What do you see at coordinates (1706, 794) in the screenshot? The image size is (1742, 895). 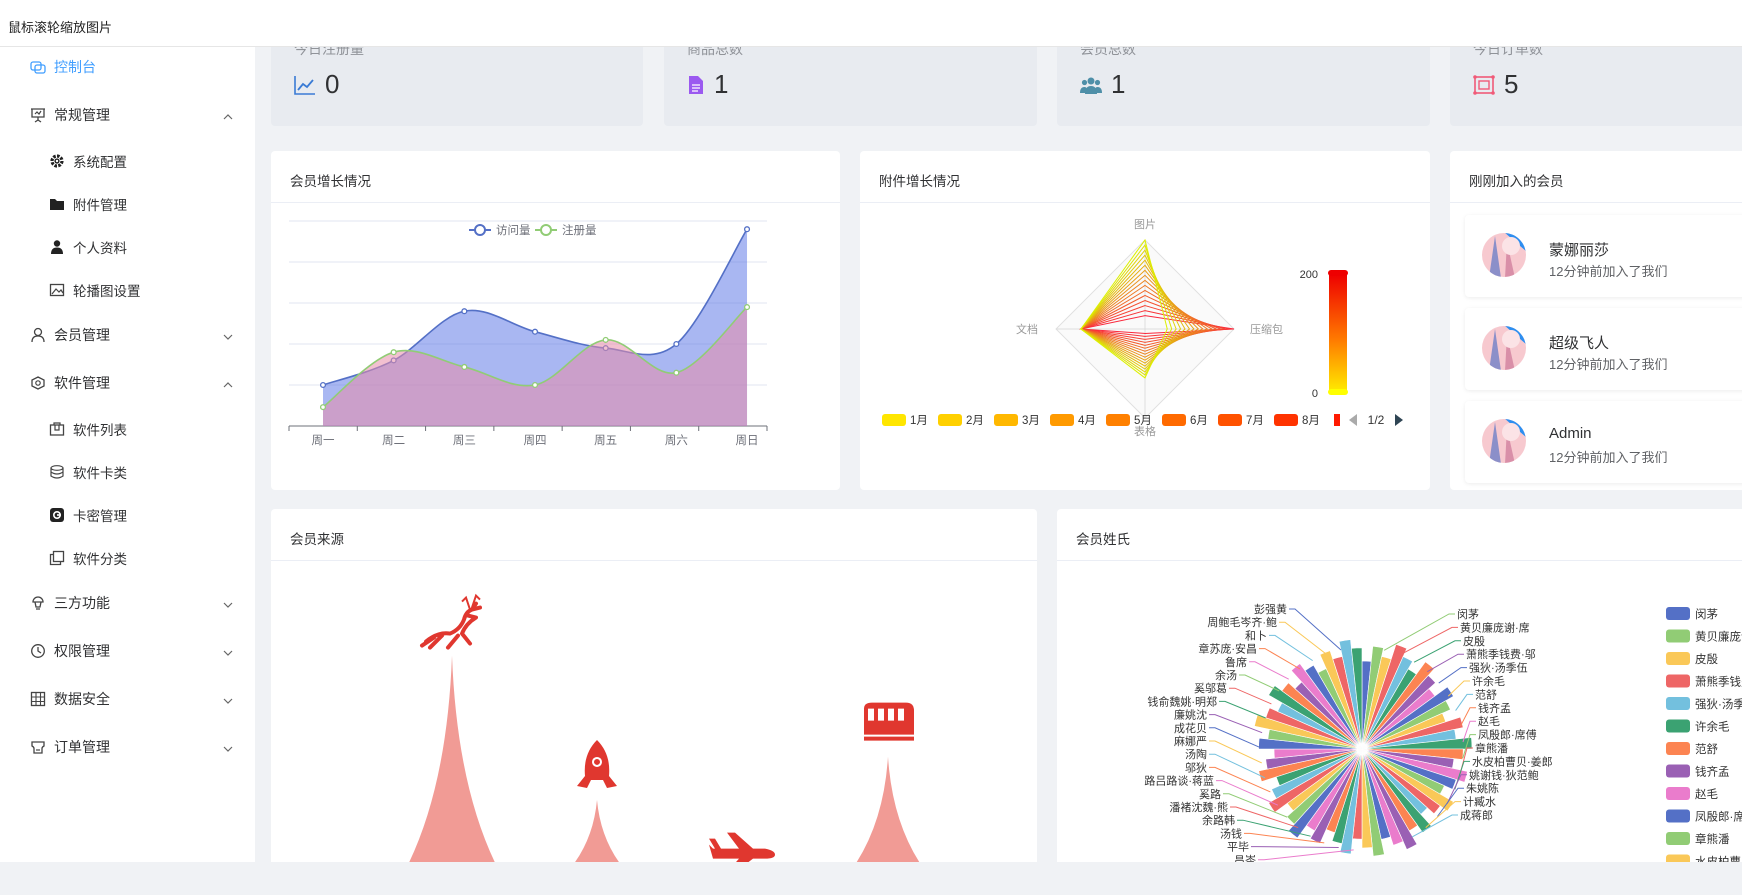 I see `legend-label: 赵毛` at bounding box center [1706, 794].